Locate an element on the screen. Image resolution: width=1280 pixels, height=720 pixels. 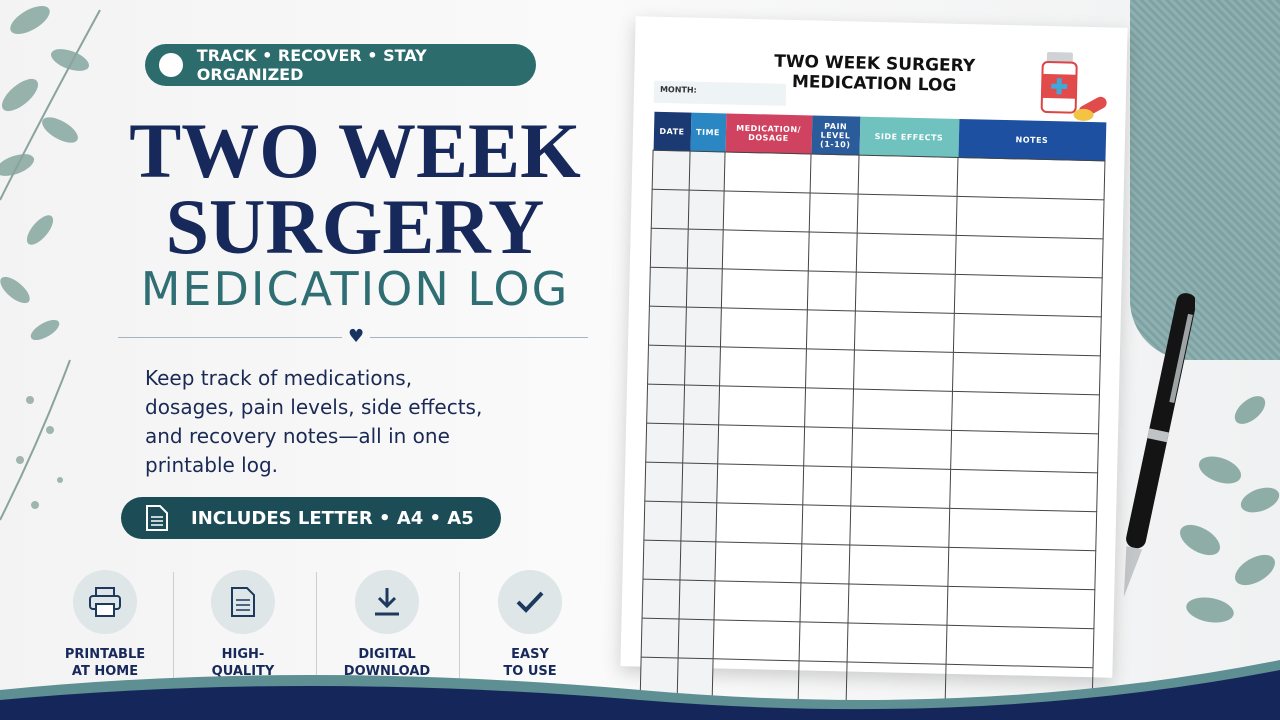
tagline-badge: TRACK • RECOVER • STAY ORGANIZED is located at coordinates (340, 65).